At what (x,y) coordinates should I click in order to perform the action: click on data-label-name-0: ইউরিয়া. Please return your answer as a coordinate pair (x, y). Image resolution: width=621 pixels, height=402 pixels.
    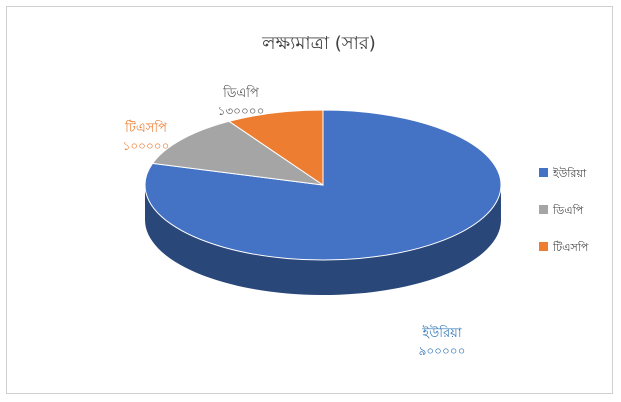
    Looking at the image, I should click on (441, 333).